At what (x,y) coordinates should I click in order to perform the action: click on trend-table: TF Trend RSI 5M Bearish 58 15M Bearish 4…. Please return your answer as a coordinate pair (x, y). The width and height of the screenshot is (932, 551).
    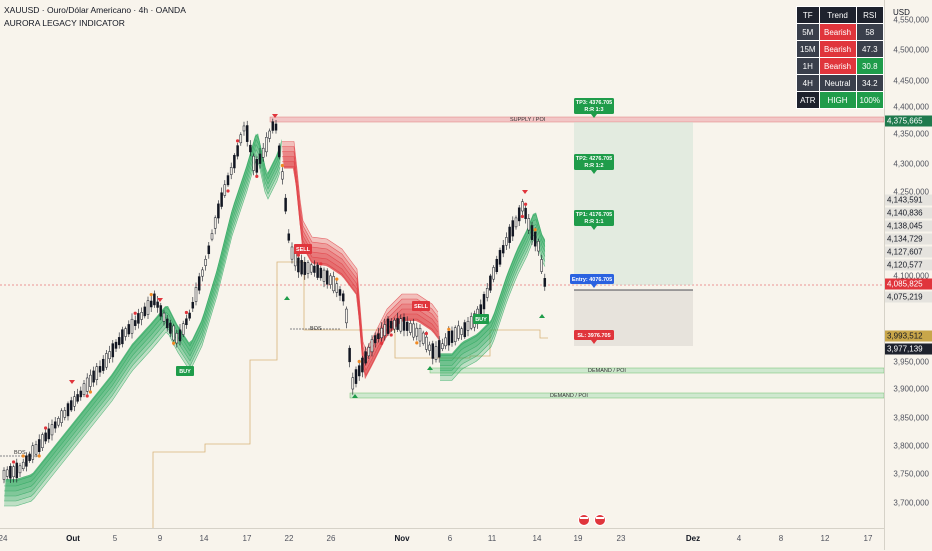
    Looking at the image, I should click on (840, 57).